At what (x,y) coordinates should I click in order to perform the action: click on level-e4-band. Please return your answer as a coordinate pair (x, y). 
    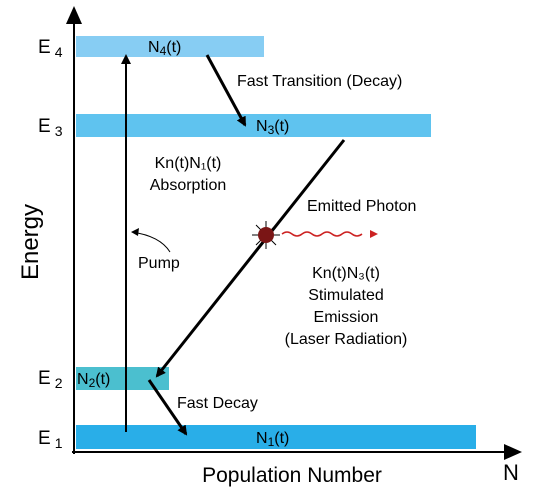
    Looking at the image, I should click on (170, 46).